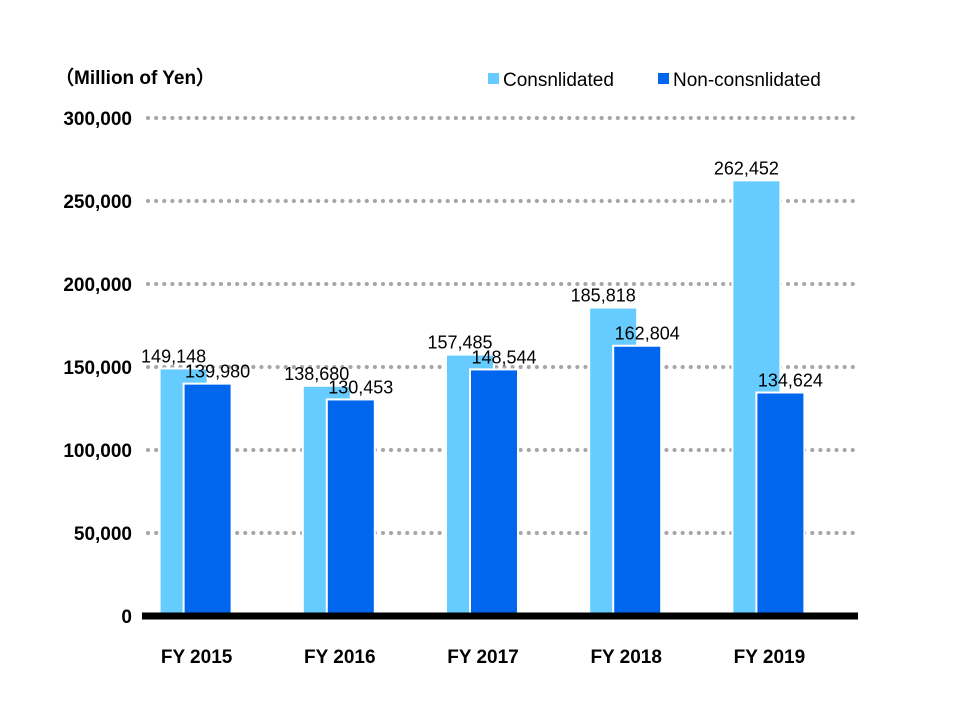  What do you see at coordinates (603, 296) in the screenshot?
I see `data-label-consolidated: 185,818` at bounding box center [603, 296].